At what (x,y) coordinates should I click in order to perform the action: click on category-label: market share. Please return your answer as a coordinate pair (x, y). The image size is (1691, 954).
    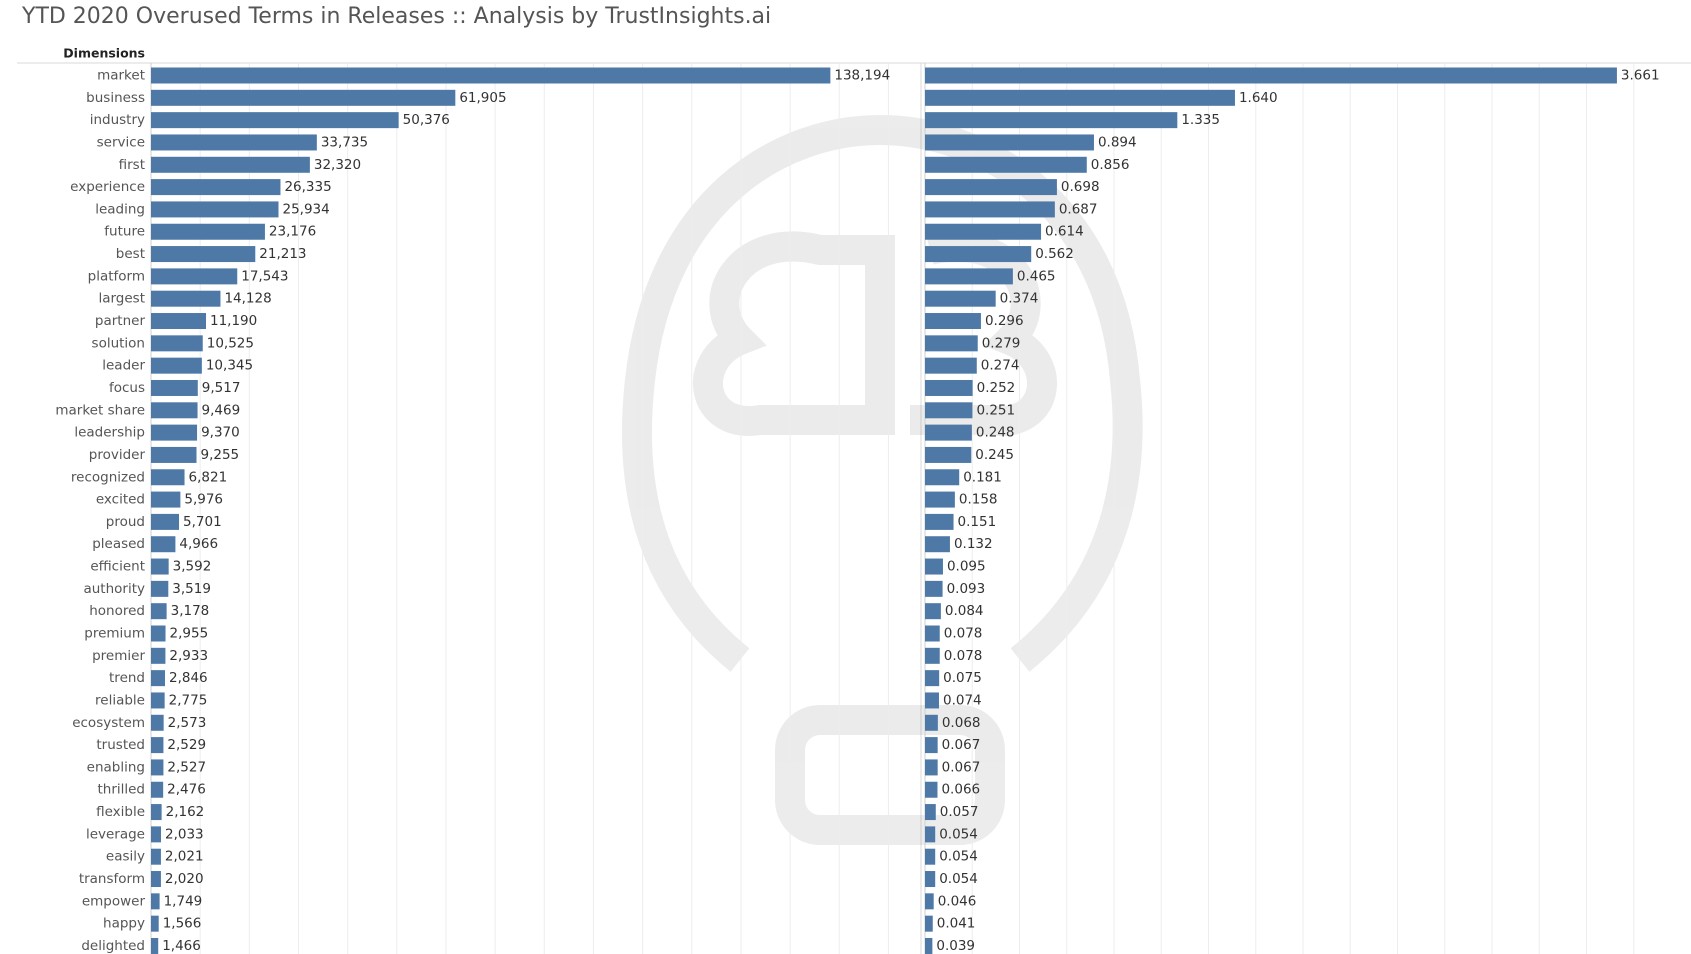
    Looking at the image, I should click on (100, 410).